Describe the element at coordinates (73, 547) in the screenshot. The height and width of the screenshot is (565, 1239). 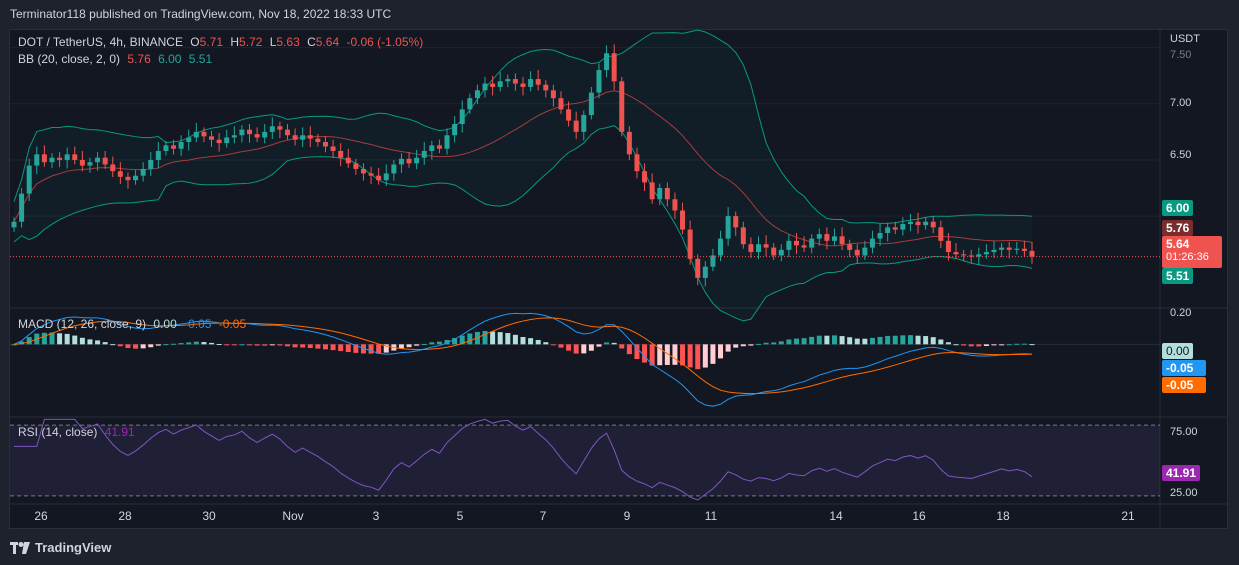
I see `brand-name: TradingView` at that location.